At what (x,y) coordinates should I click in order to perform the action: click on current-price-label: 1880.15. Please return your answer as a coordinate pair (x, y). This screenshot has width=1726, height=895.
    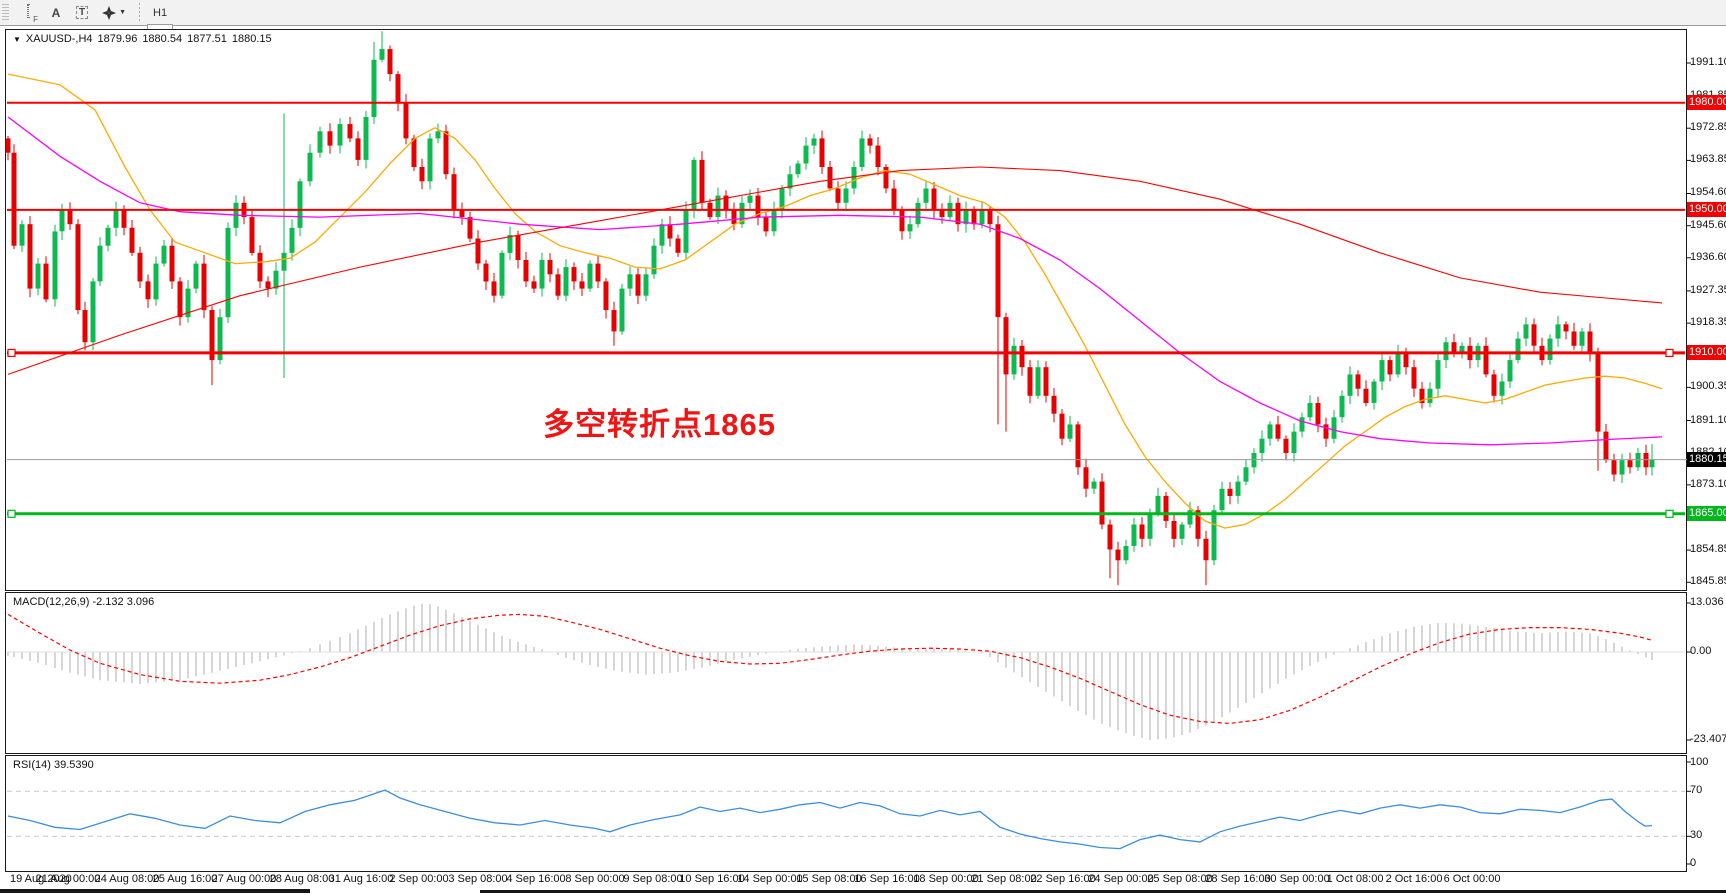
    Looking at the image, I should click on (1706, 459).